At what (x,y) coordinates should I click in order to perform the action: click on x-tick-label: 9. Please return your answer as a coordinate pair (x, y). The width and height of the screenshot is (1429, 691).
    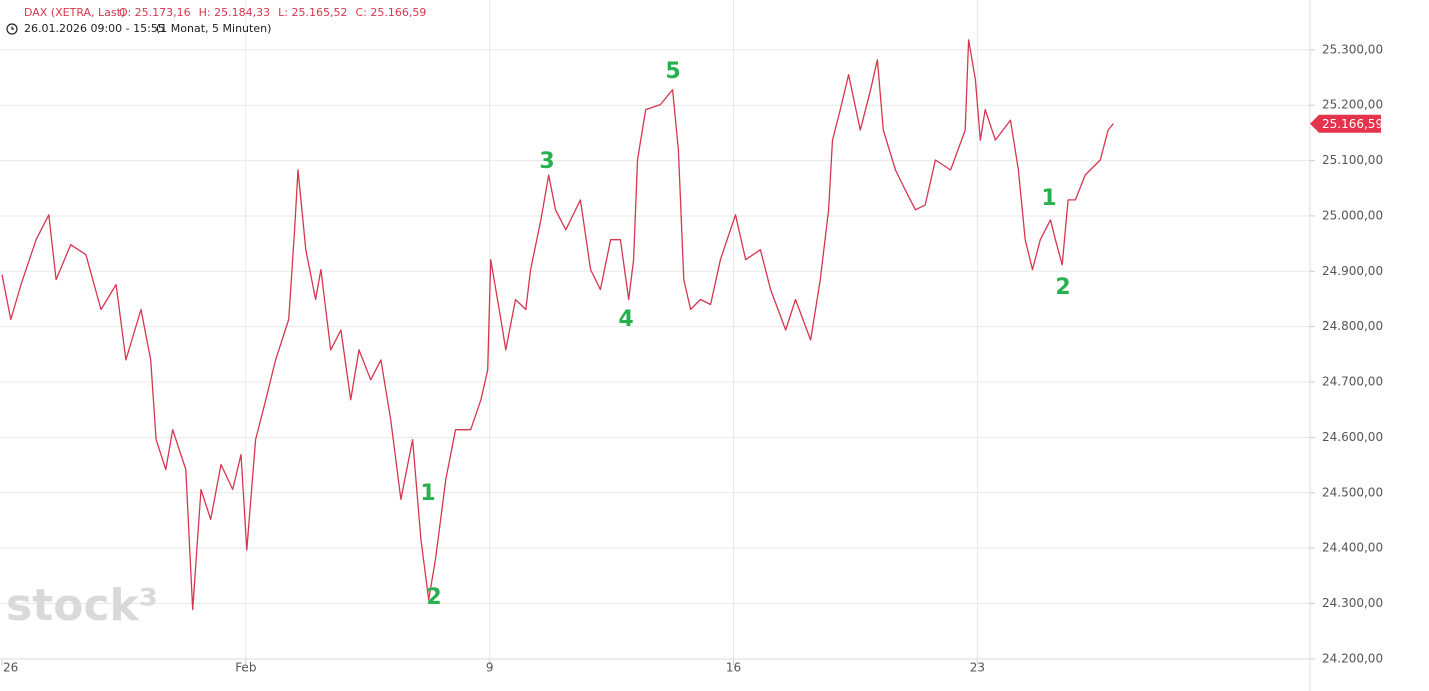
    Looking at the image, I should click on (490, 668).